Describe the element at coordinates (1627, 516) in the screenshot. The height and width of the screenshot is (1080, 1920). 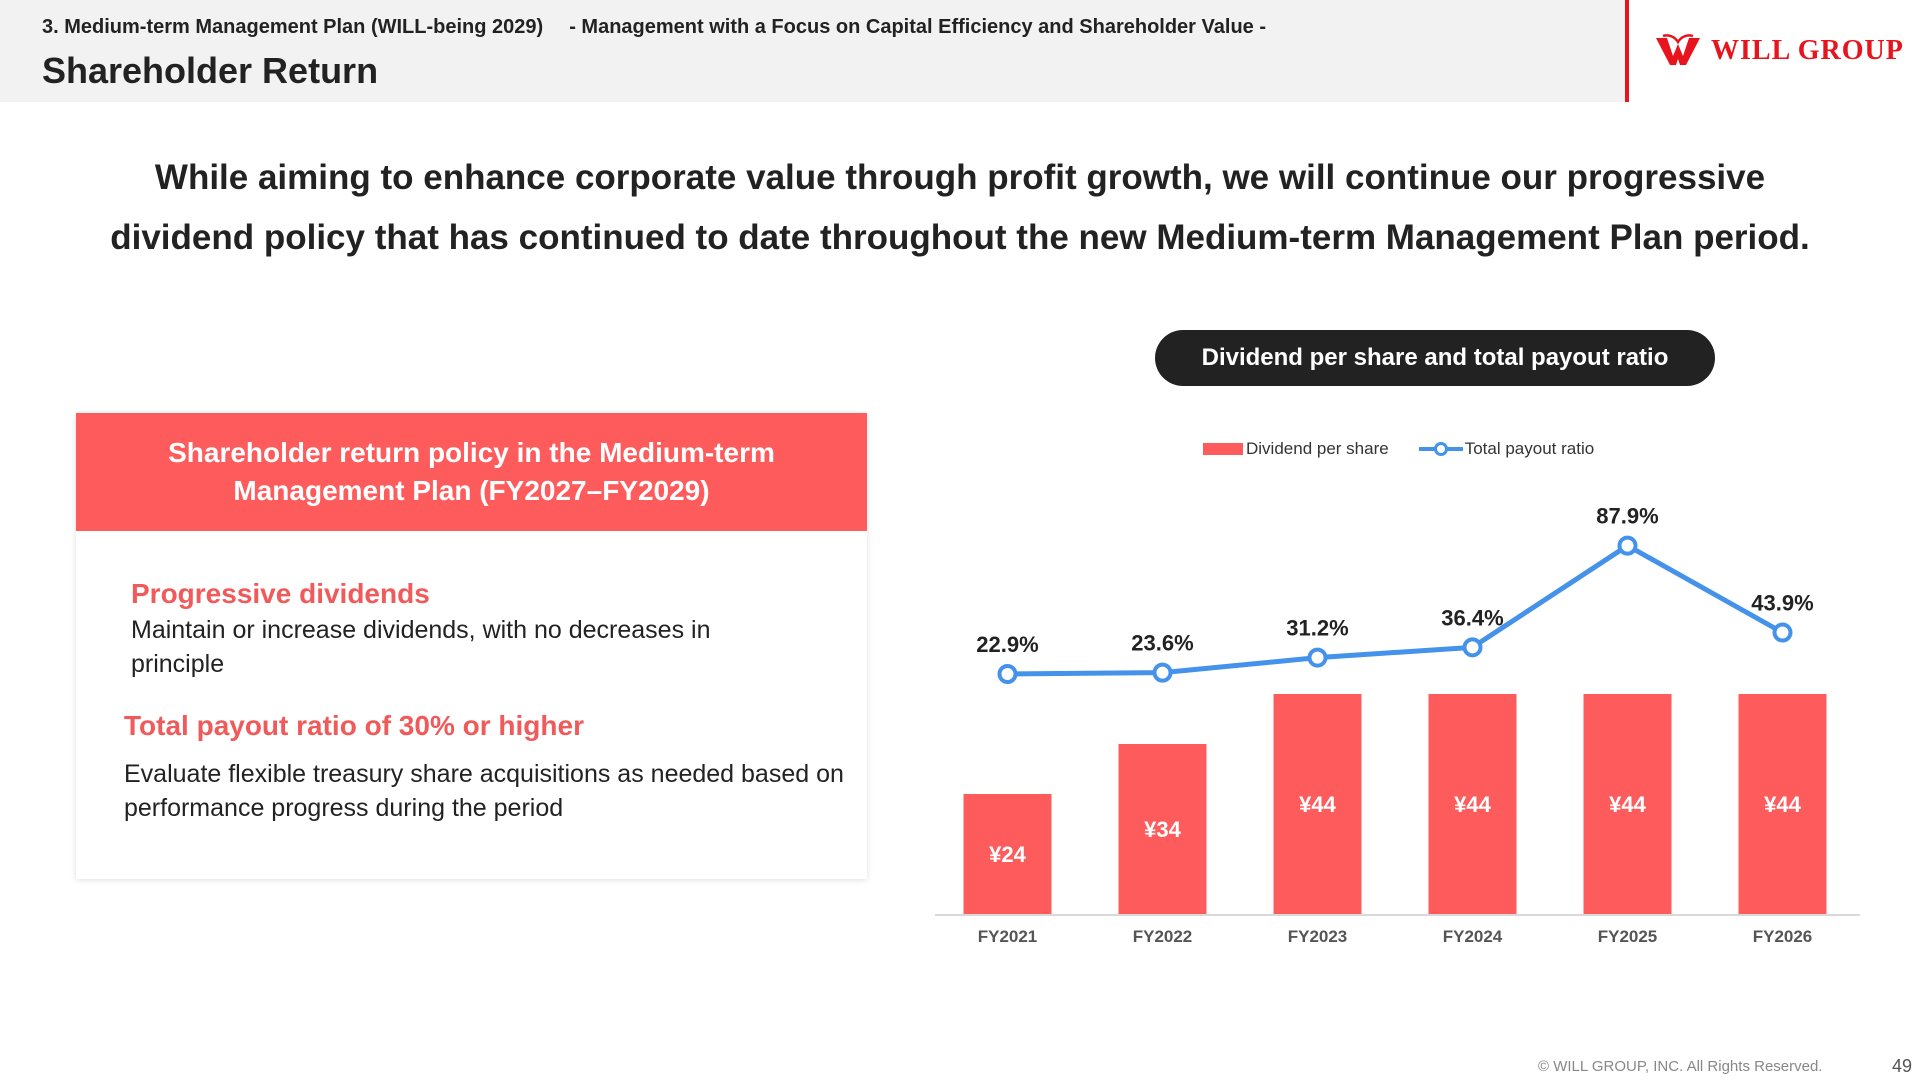
I see `payout-ratio-label: 87.9%` at that location.